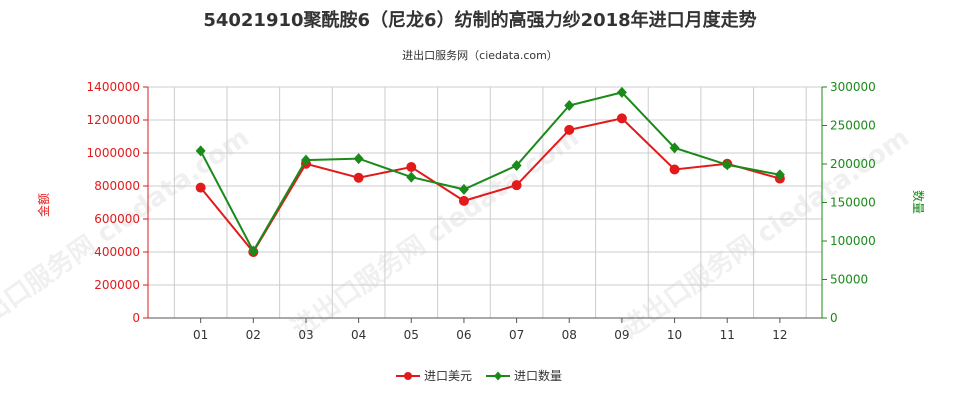 The height and width of the screenshot is (400, 960). I want to click on y-left-tick-label: 1000000, so click(113, 153).